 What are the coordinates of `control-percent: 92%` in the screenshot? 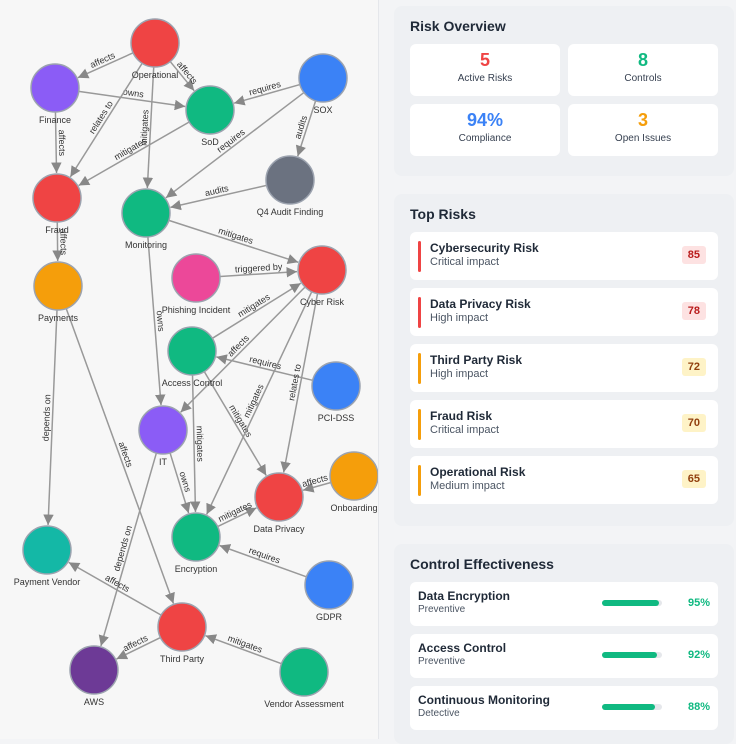 It's located at (699, 655).